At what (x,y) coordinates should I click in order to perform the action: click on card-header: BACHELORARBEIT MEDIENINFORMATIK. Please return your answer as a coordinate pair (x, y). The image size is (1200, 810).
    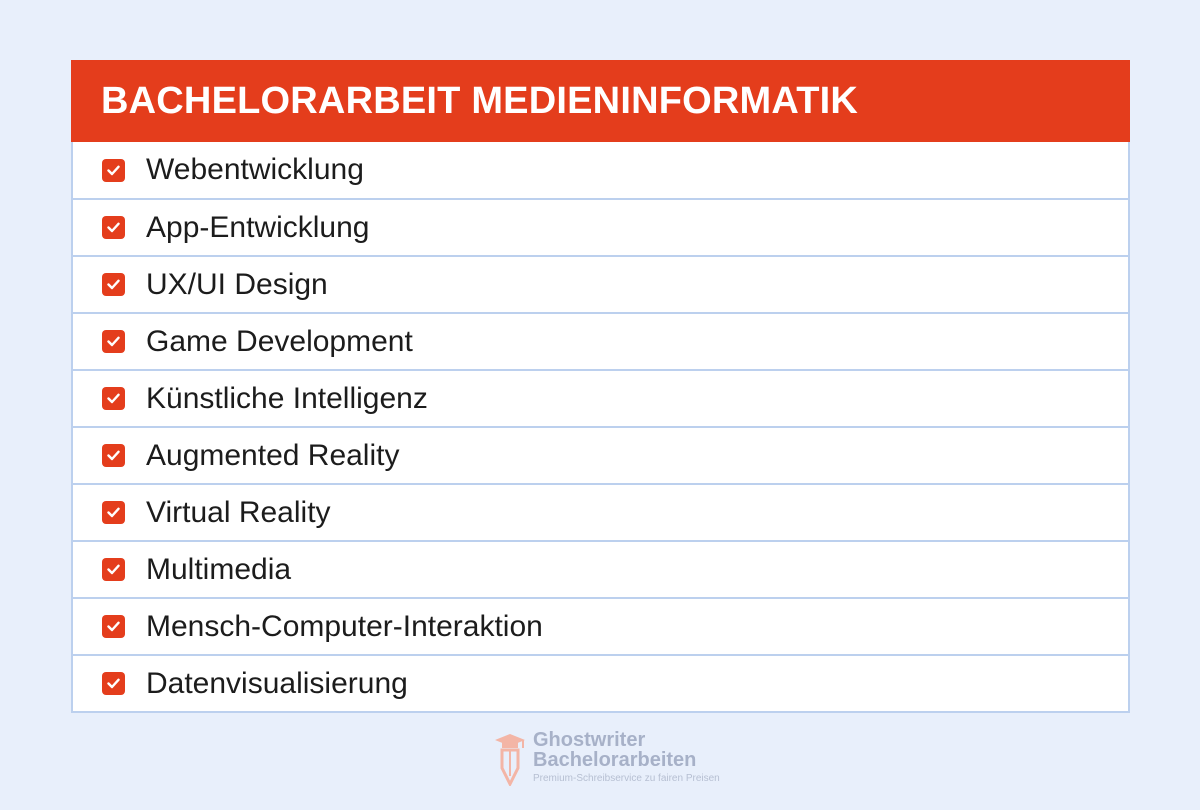
    Looking at the image, I should click on (600, 101).